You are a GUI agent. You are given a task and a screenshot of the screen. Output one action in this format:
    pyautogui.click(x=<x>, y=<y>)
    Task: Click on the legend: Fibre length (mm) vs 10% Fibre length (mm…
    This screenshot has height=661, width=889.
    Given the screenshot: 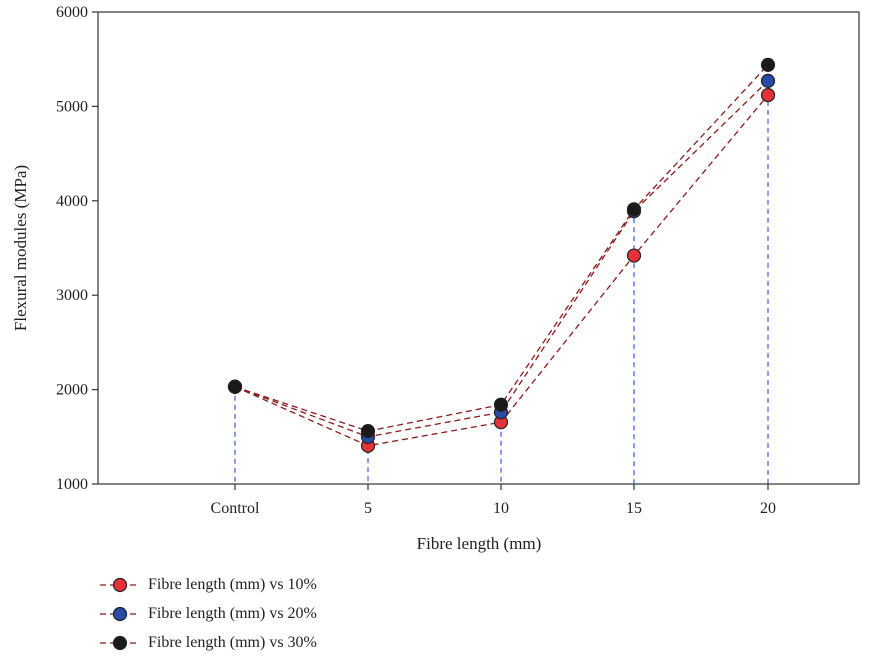 What is the action you would take?
    pyautogui.click(x=206, y=613)
    